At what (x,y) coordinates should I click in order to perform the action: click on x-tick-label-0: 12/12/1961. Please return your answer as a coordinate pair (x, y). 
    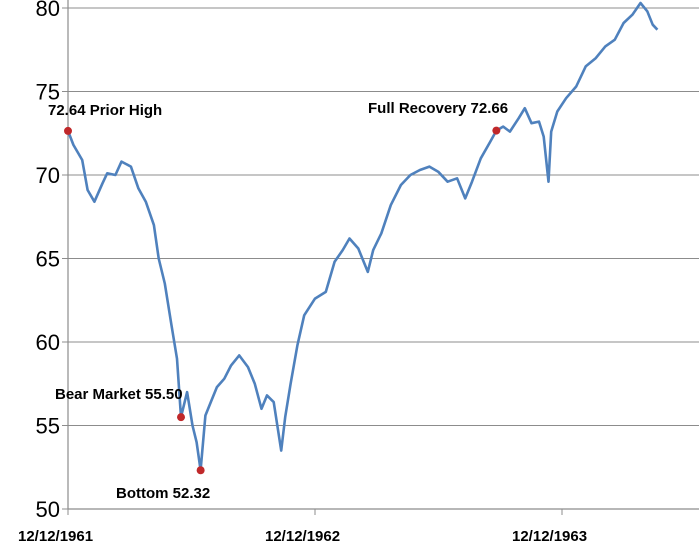
    Looking at the image, I should click on (55, 536).